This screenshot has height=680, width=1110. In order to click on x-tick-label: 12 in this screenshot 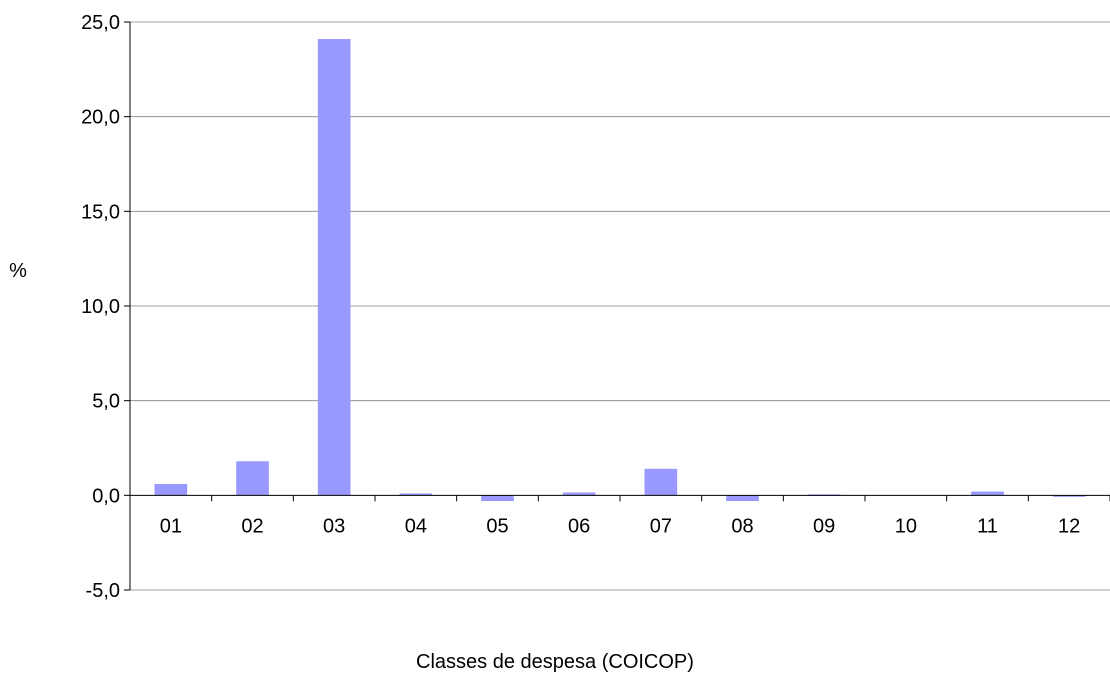, I will do `click(1069, 526)`.